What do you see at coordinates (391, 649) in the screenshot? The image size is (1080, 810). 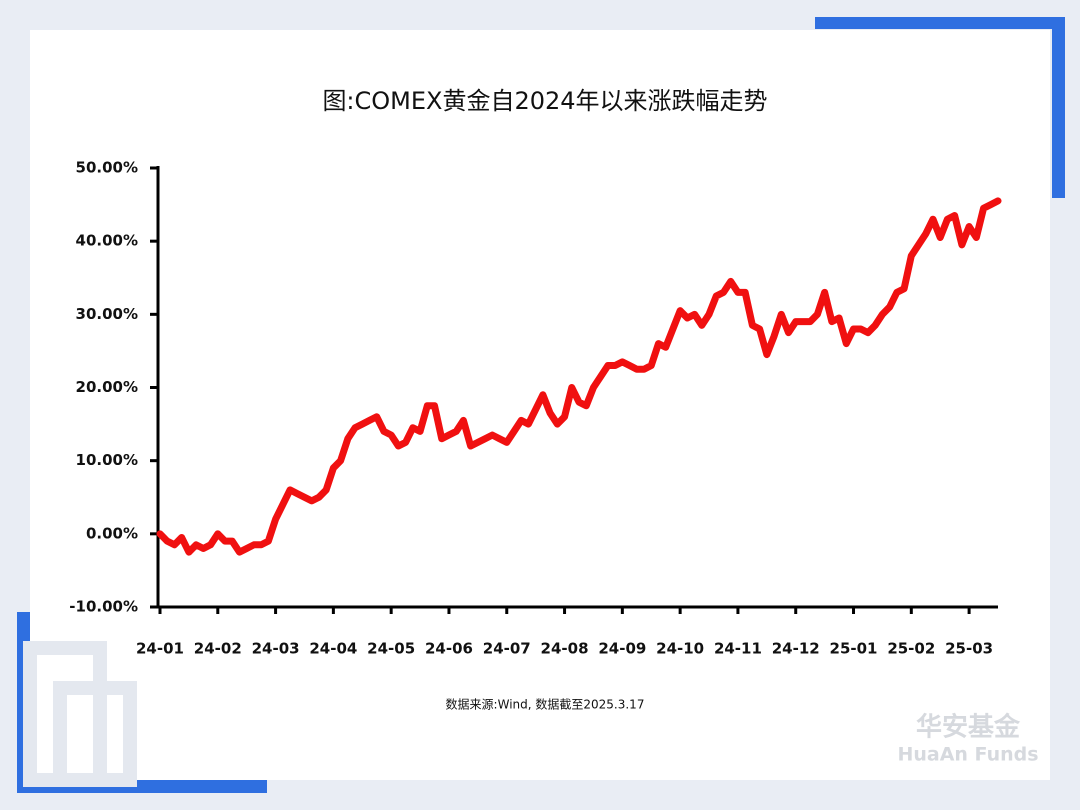 I see `x-tick-label: 24-05` at bounding box center [391, 649].